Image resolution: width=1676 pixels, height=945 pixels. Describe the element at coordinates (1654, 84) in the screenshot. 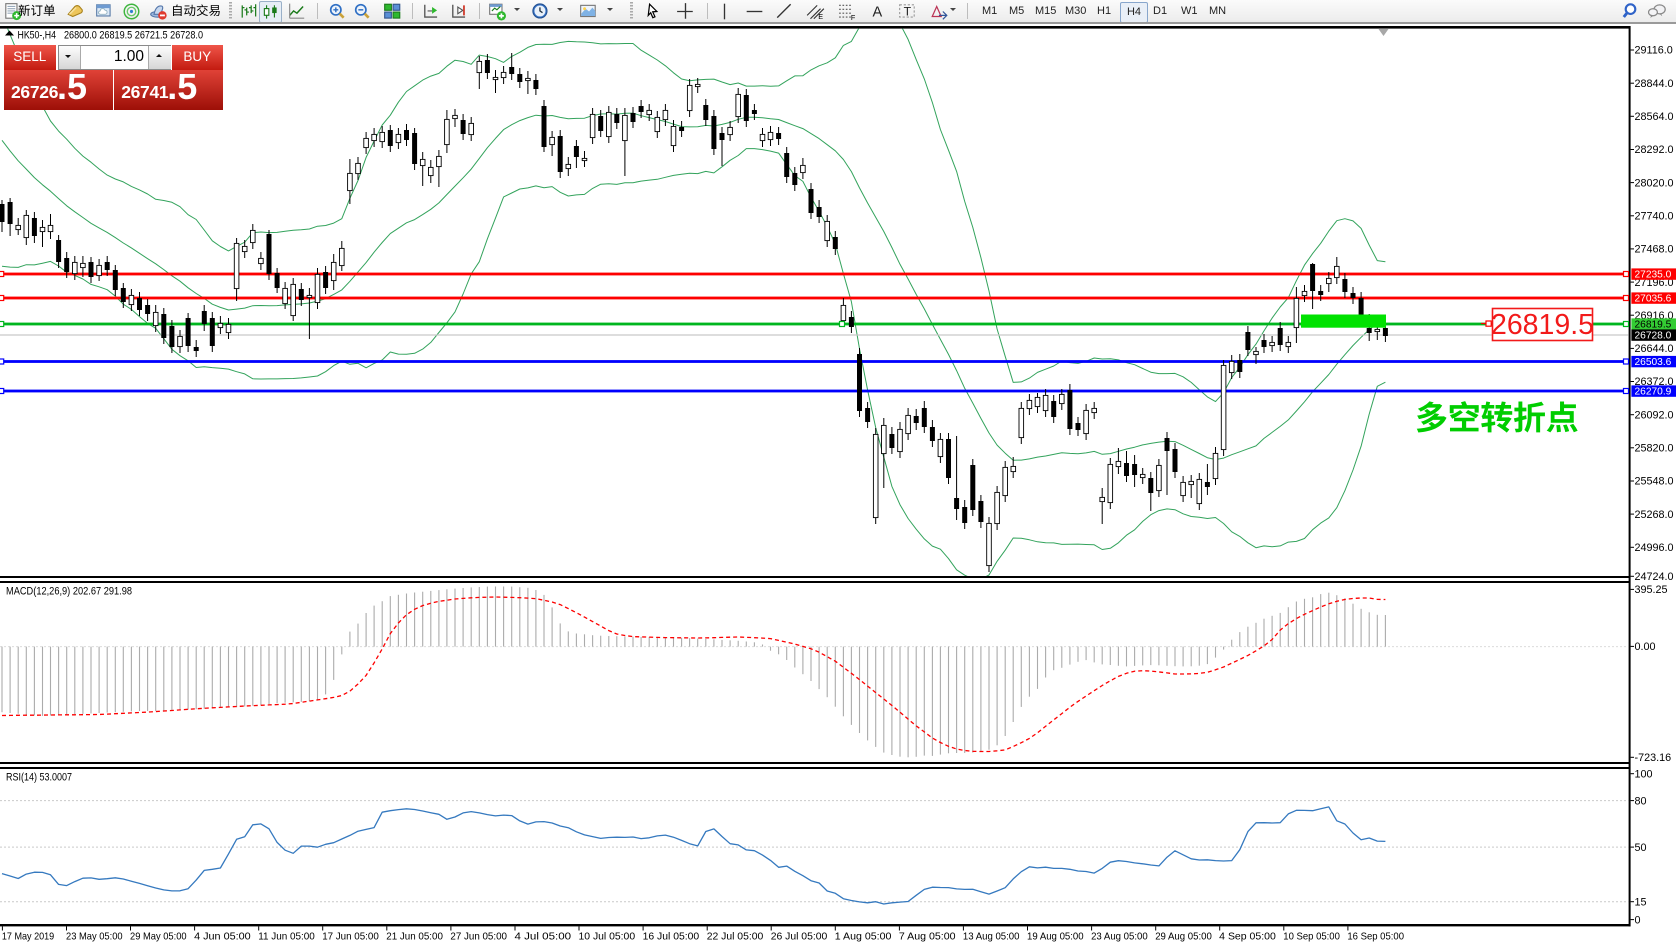

I see `svg-text: 28844.0` at that location.